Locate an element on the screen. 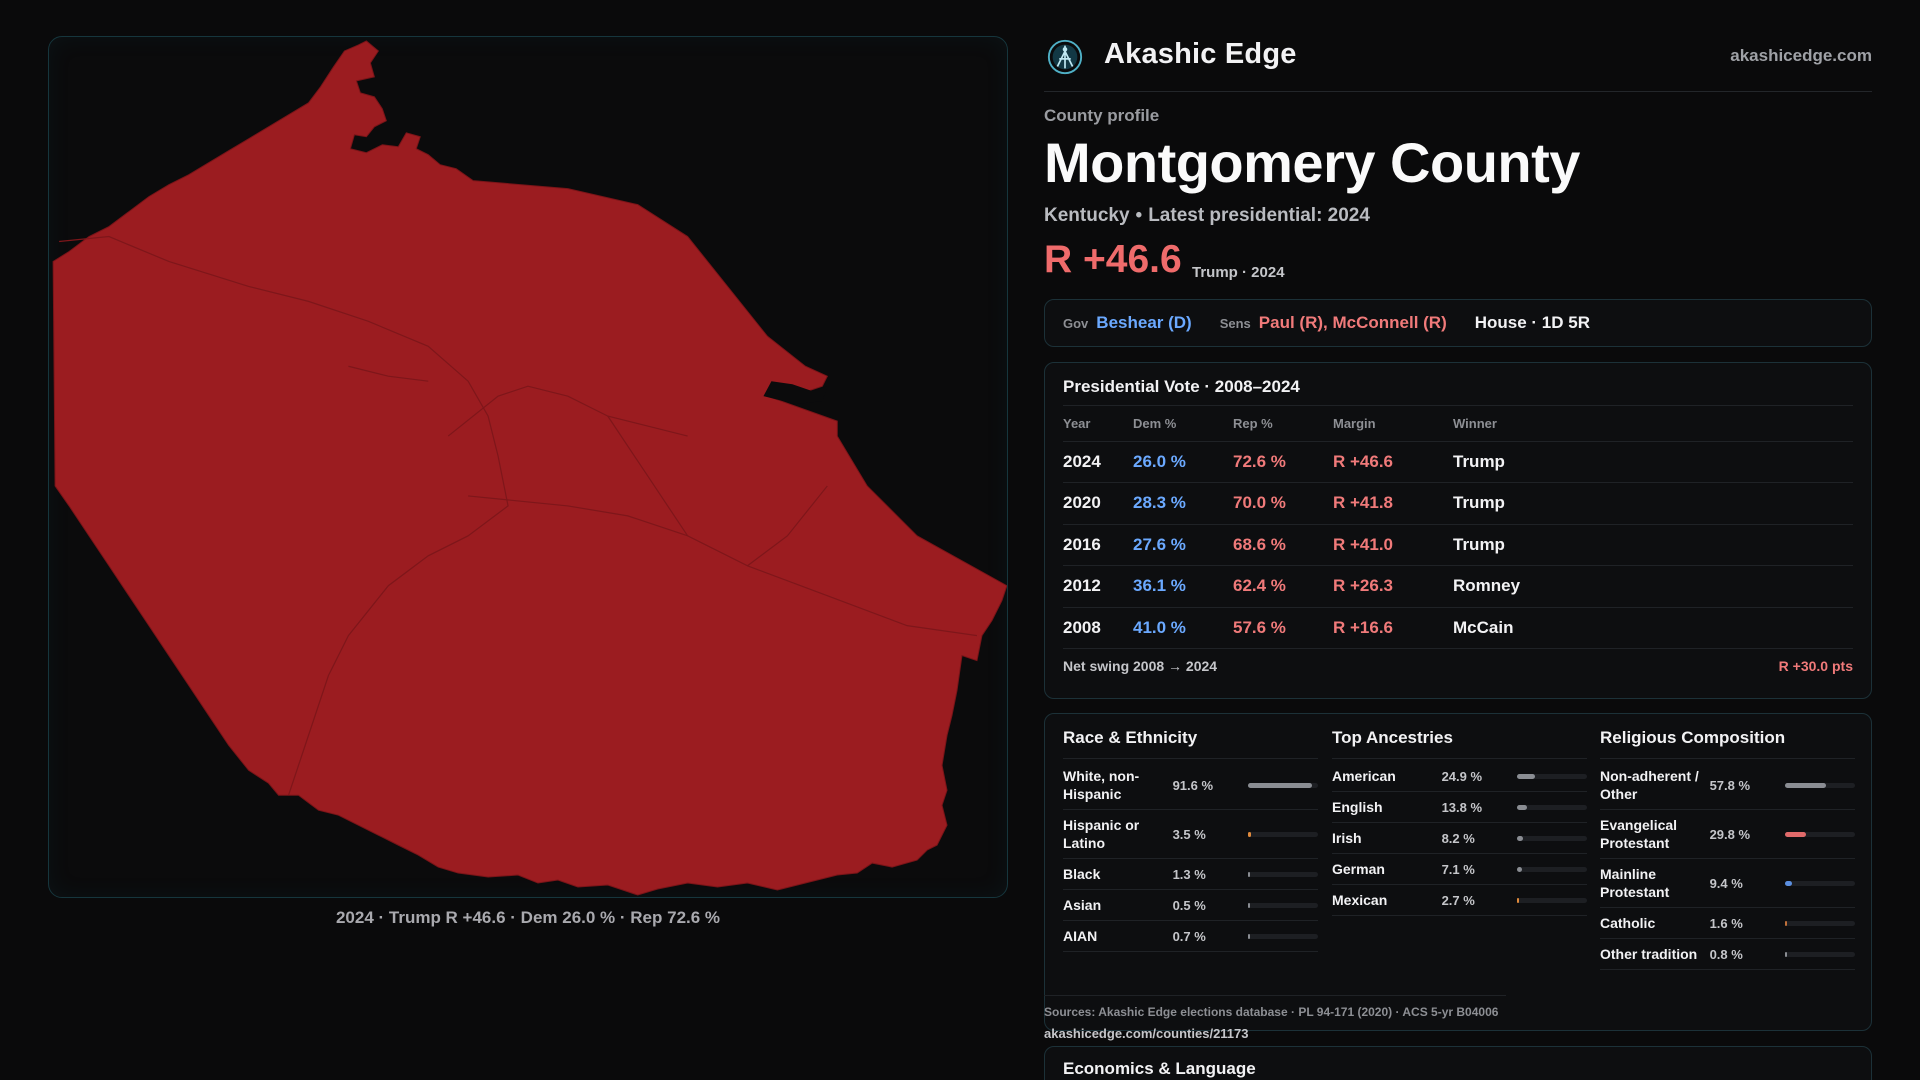 This screenshot has height=1080, width=1920. demographic-pct: 8.2 % is located at coordinates (1458, 838).